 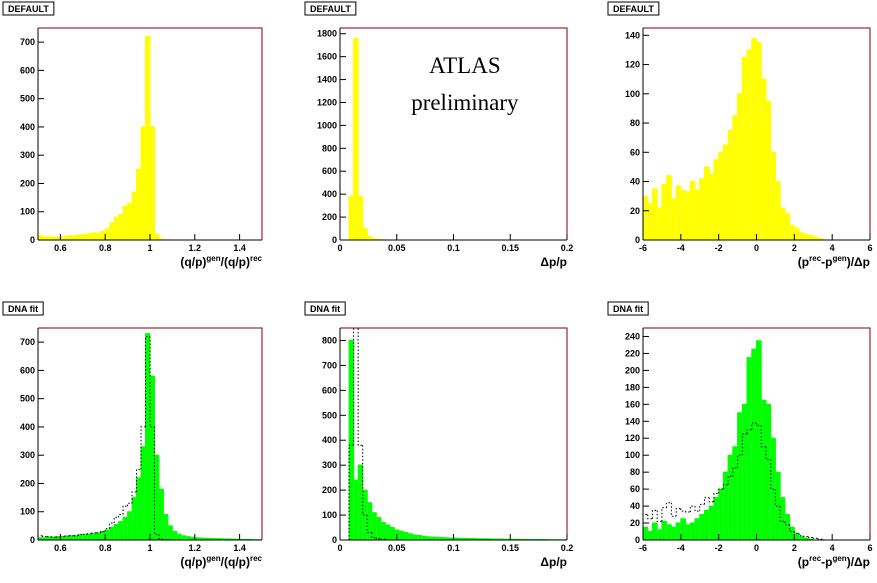 What do you see at coordinates (794, 248) in the screenshot?
I see `x-tick-label: 2` at bounding box center [794, 248].